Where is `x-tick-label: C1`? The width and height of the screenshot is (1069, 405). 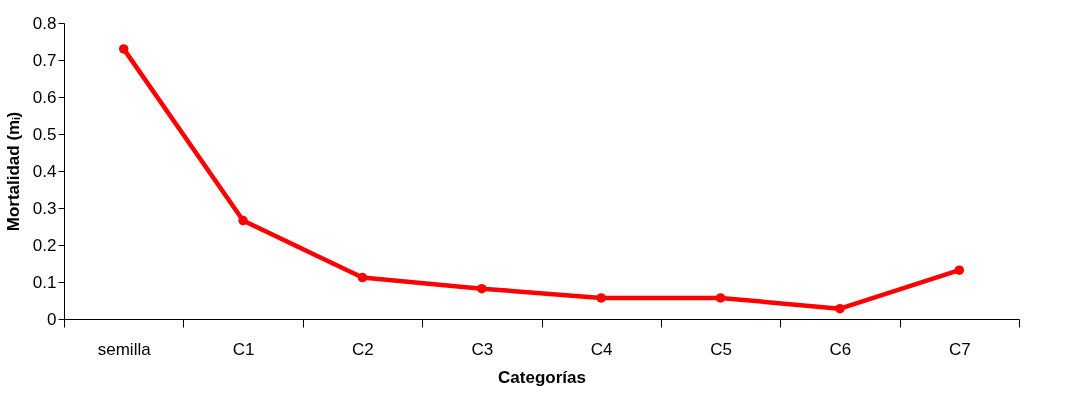
x-tick-label: C1 is located at coordinates (243, 349).